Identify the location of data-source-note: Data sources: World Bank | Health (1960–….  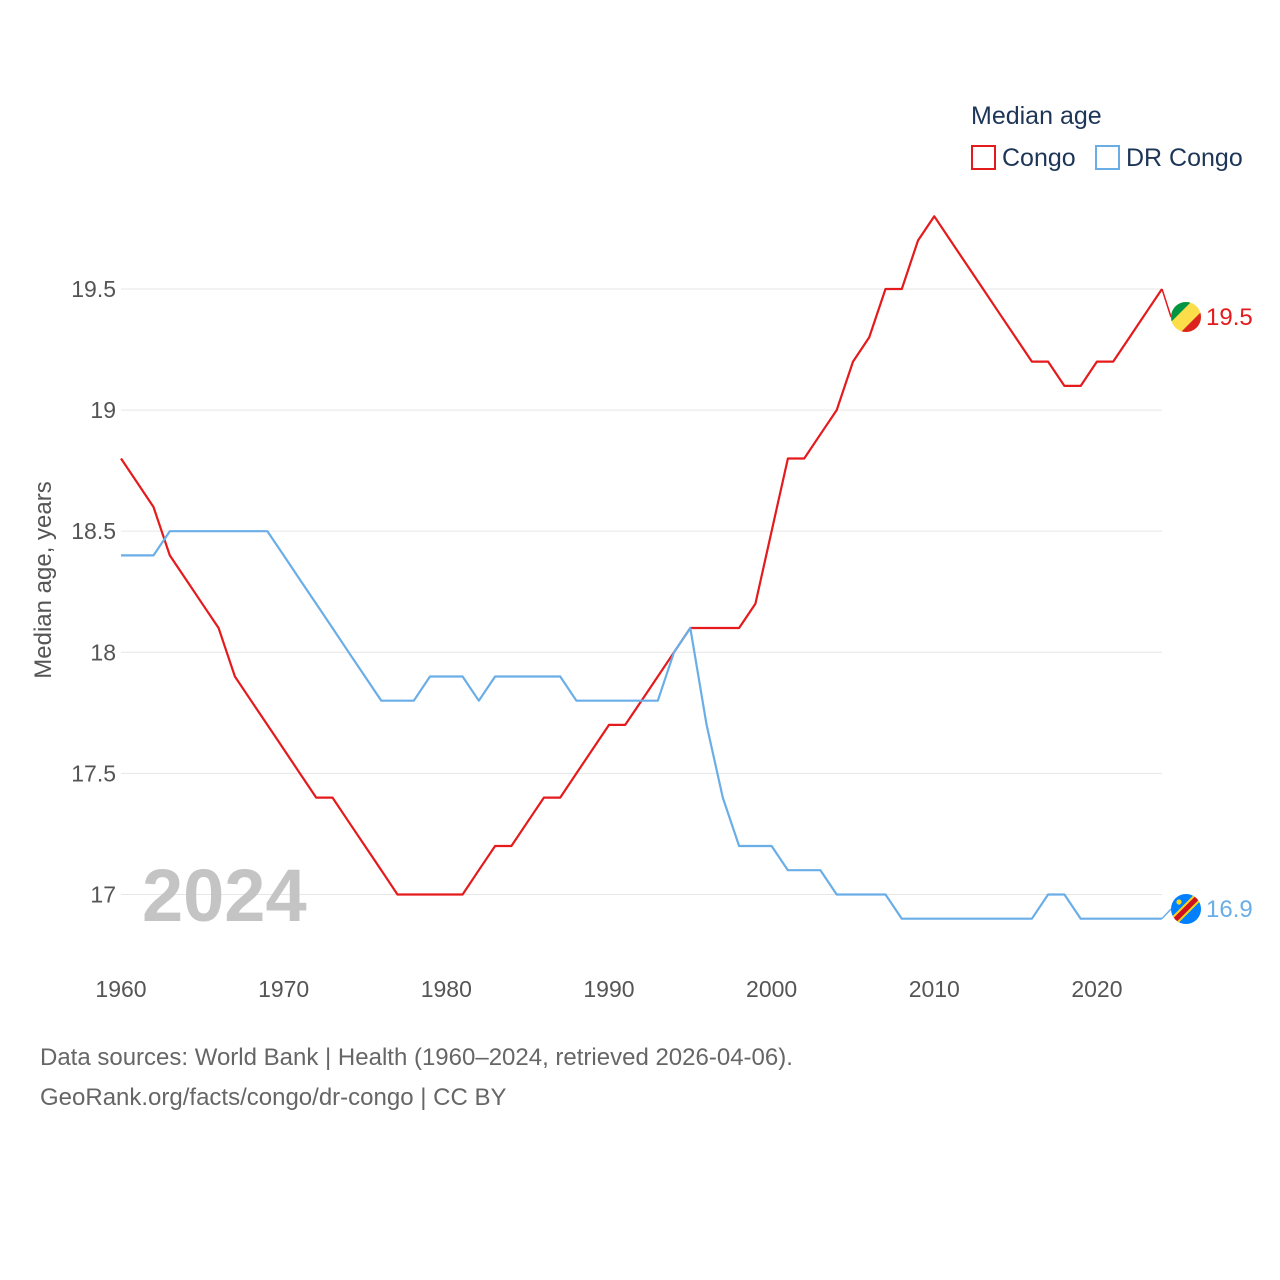
(416, 1057).